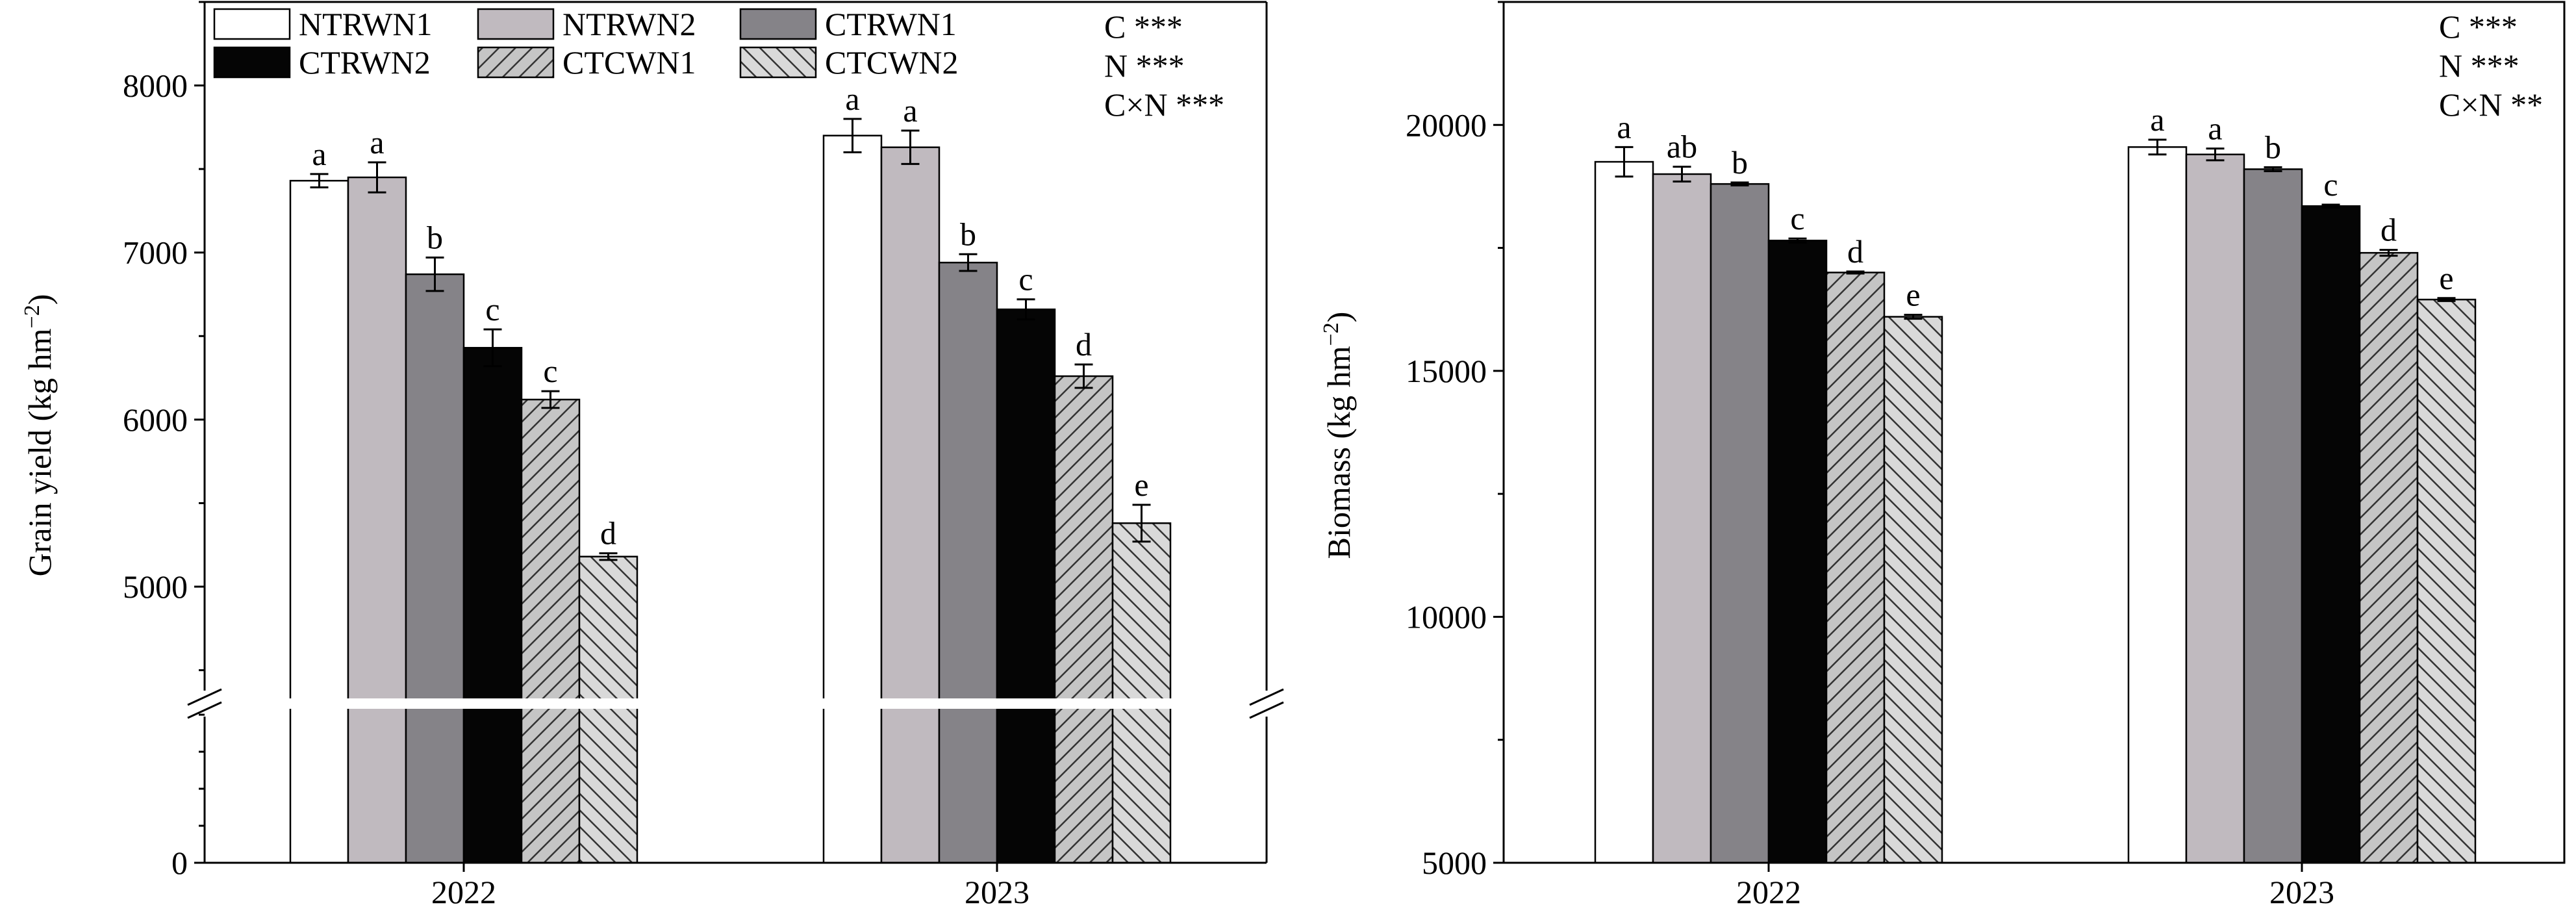 This screenshot has width=2576, height=918. What do you see at coordinates (1769, 892) in the screenshot?
I see `x-category-label: 2022` at bounding box center [1769, 892].